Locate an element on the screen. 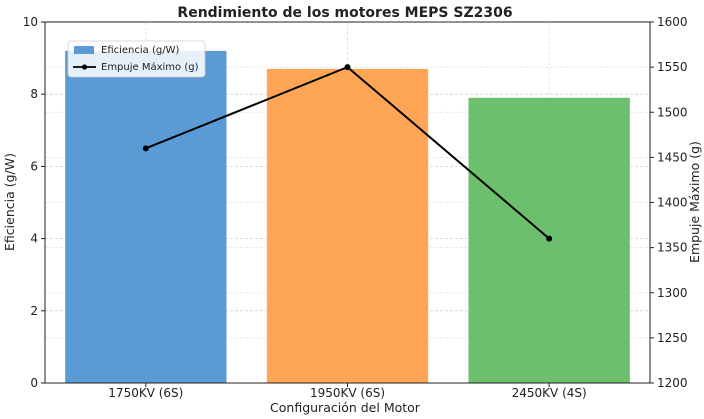 This screenshot has height=419, width=704. y2-tick-label-8: 1600 is located at coordinates (672, 22).